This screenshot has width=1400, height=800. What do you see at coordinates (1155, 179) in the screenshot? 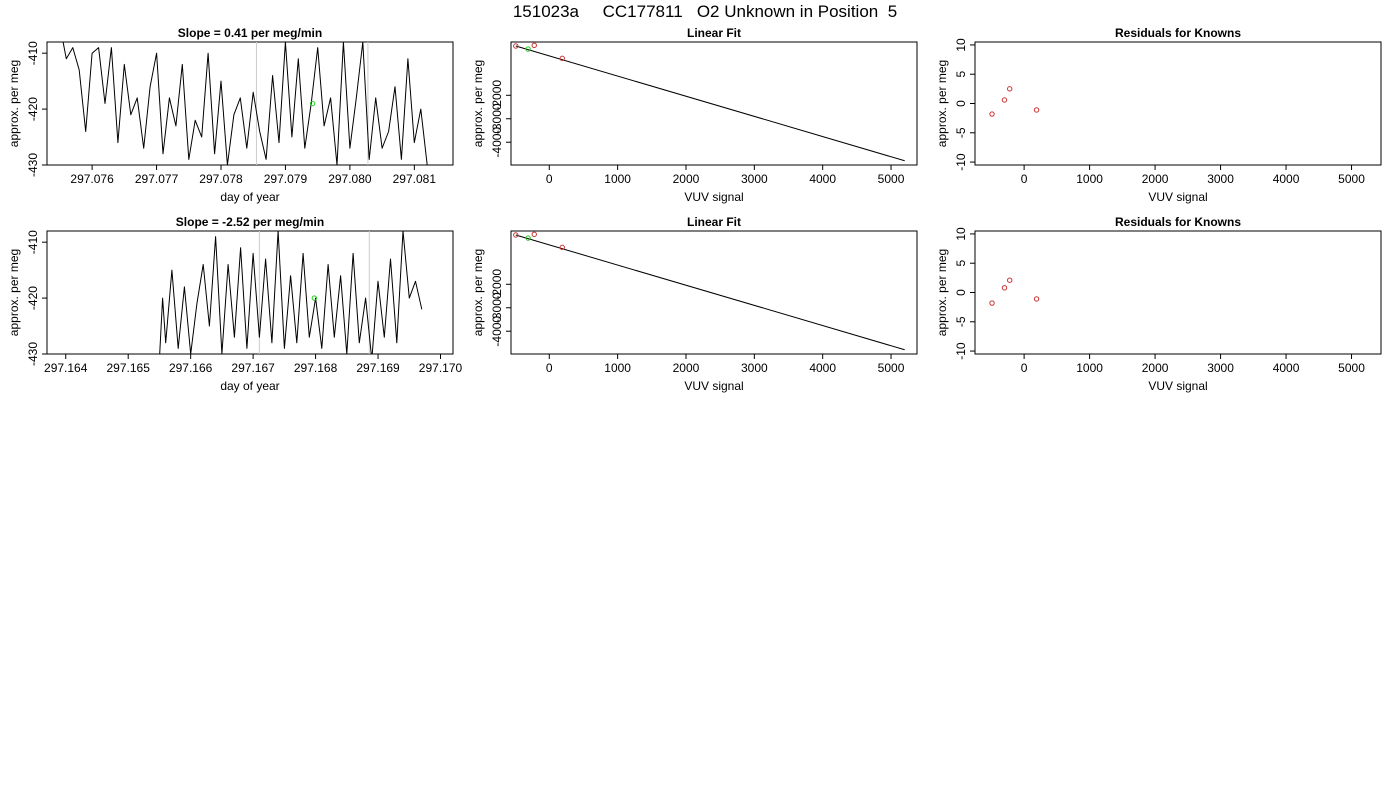
I see `chart-3-x-tick-label: 2000` at bounding box center [1155, 179].